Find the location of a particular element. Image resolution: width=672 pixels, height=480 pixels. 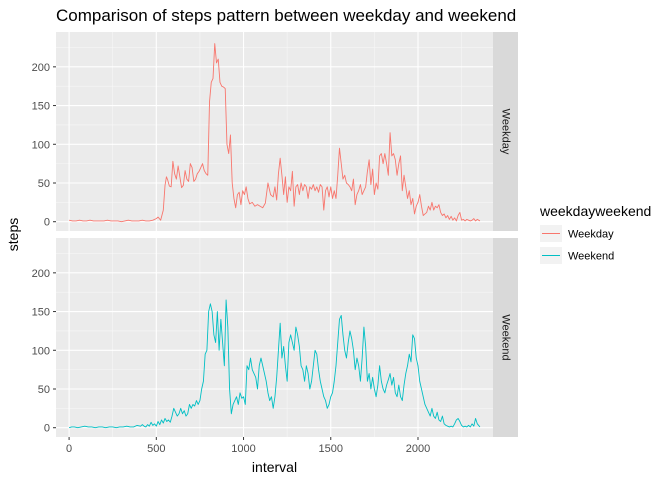

y-tick-label-weekday: 200 is located at coordinates (41, 68).